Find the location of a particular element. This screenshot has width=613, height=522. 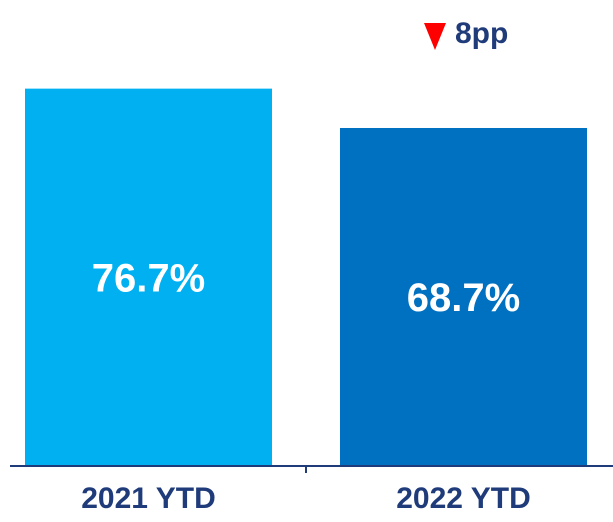

bar-value-label-0: 76.7% is located at coordinates (148, 278).